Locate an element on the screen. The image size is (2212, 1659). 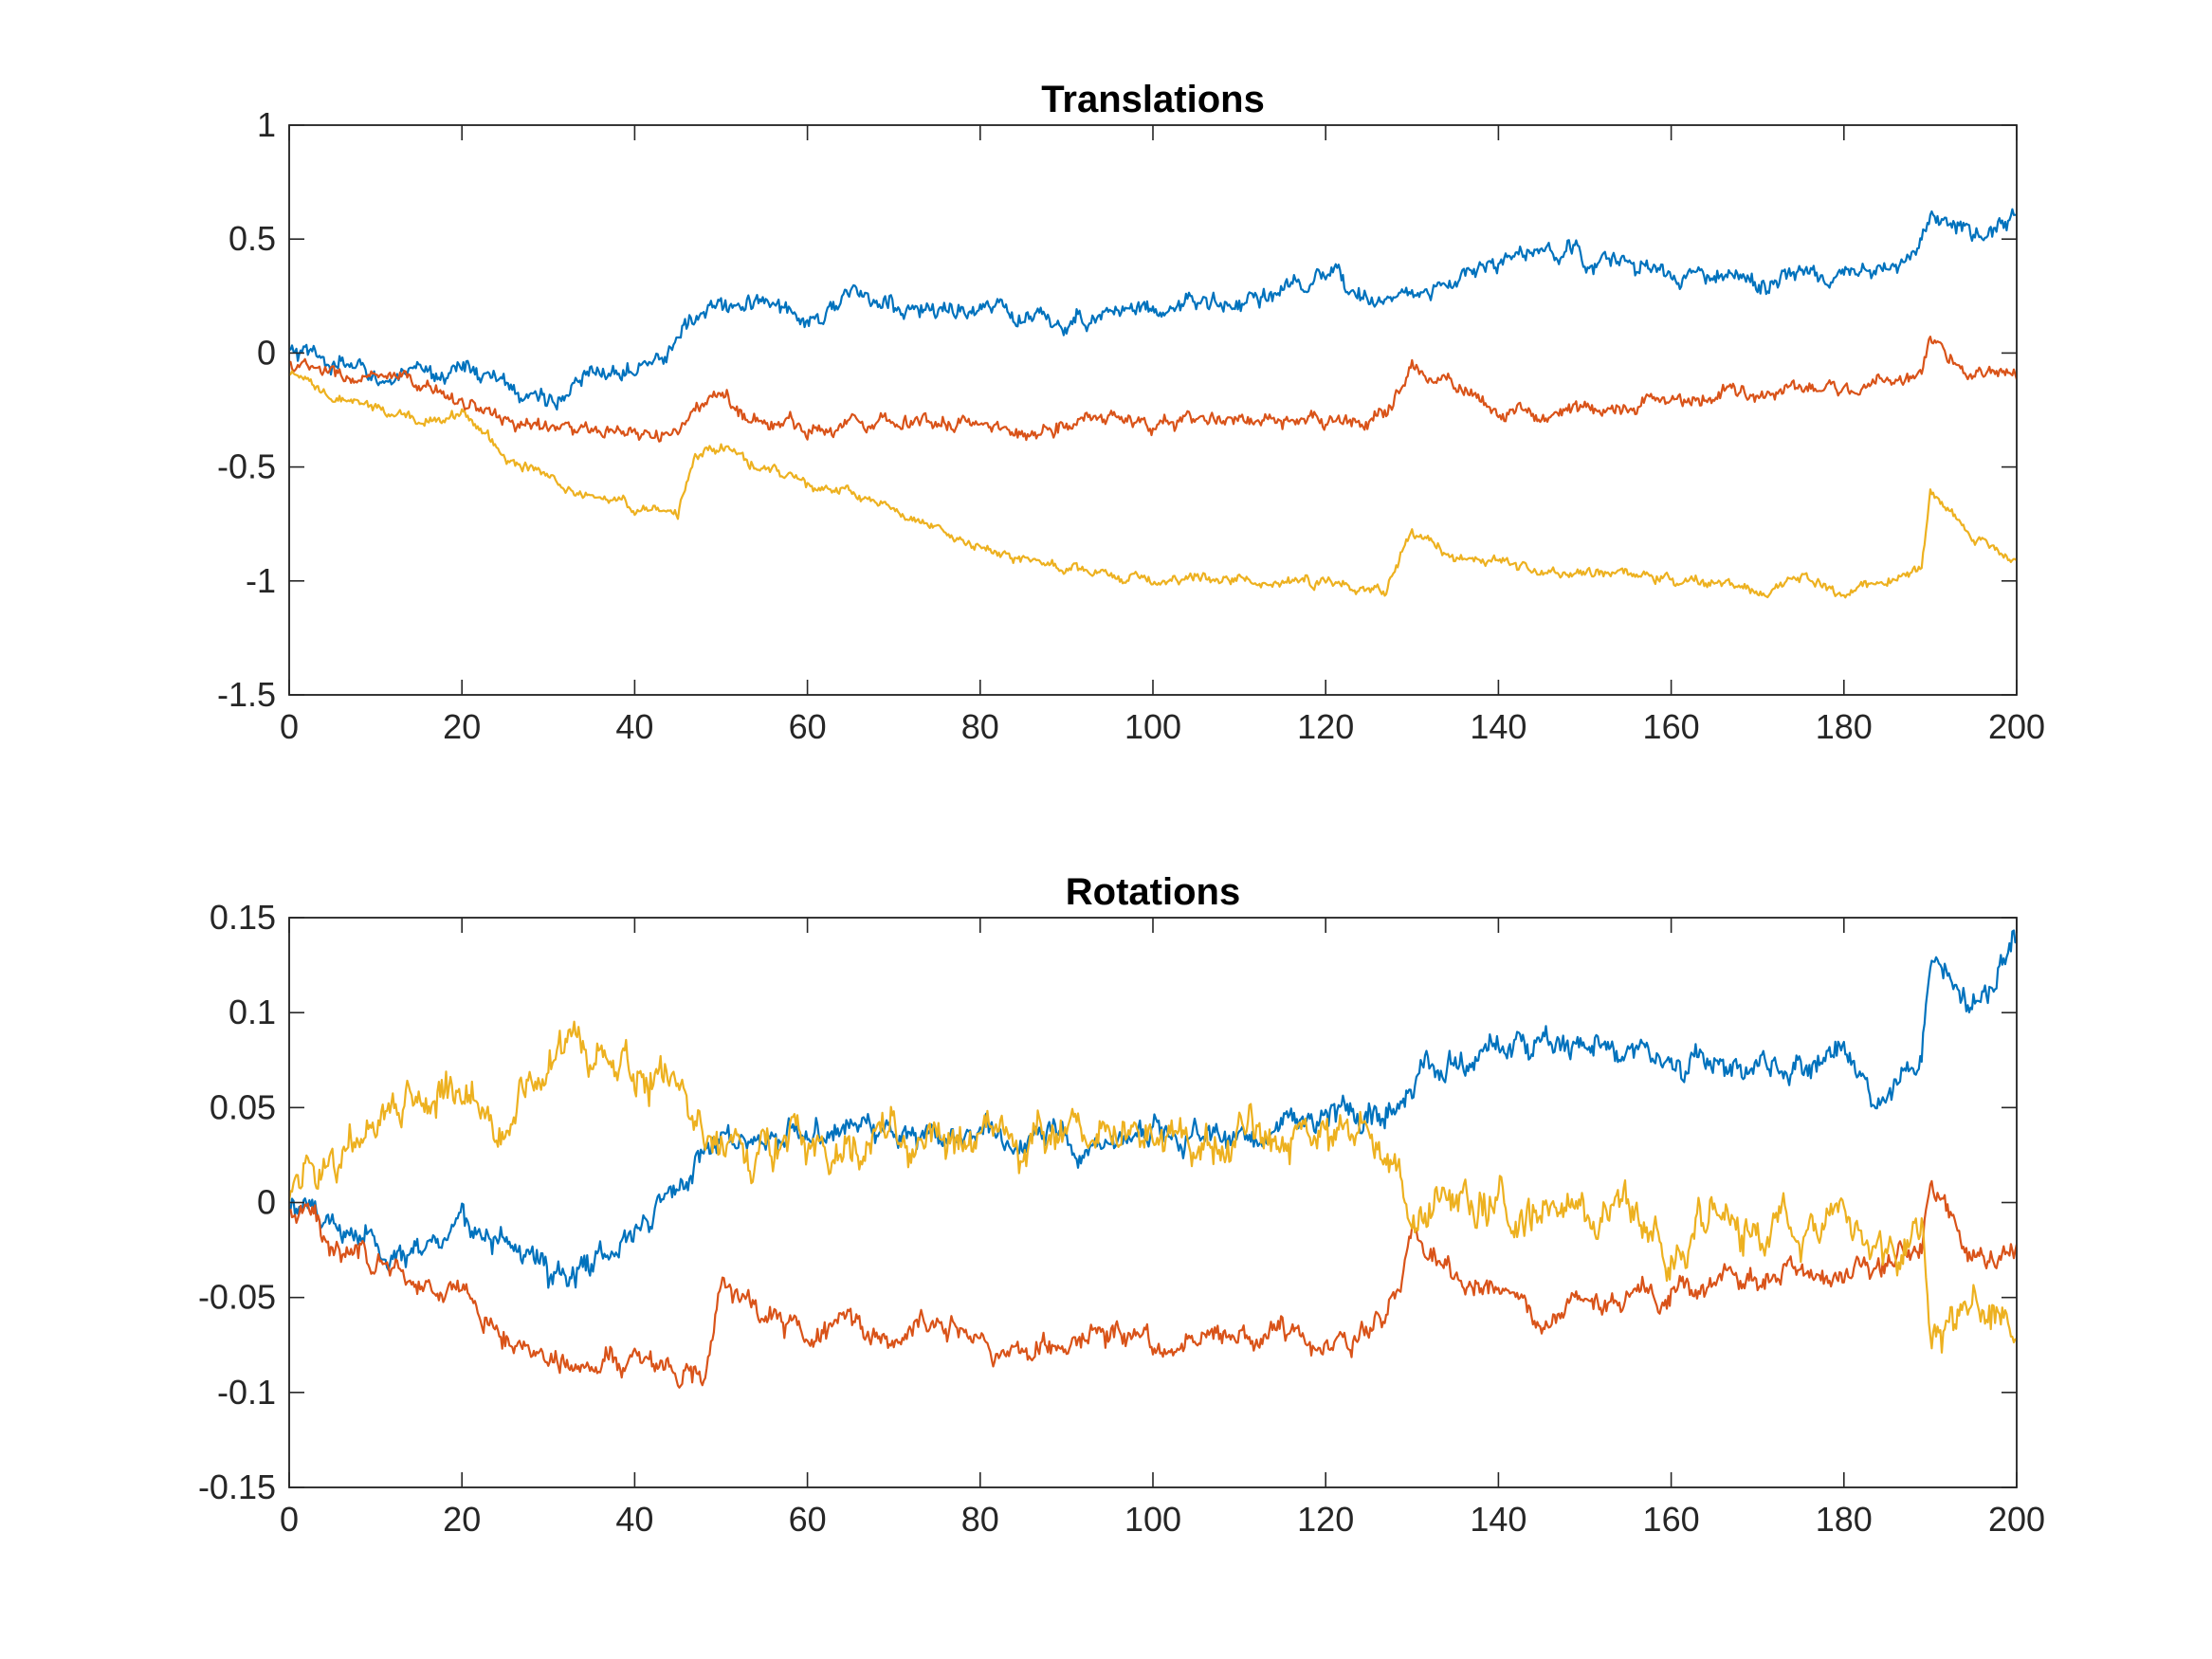
y-tick-label: 0.5 is located at coordinates (252, 238).